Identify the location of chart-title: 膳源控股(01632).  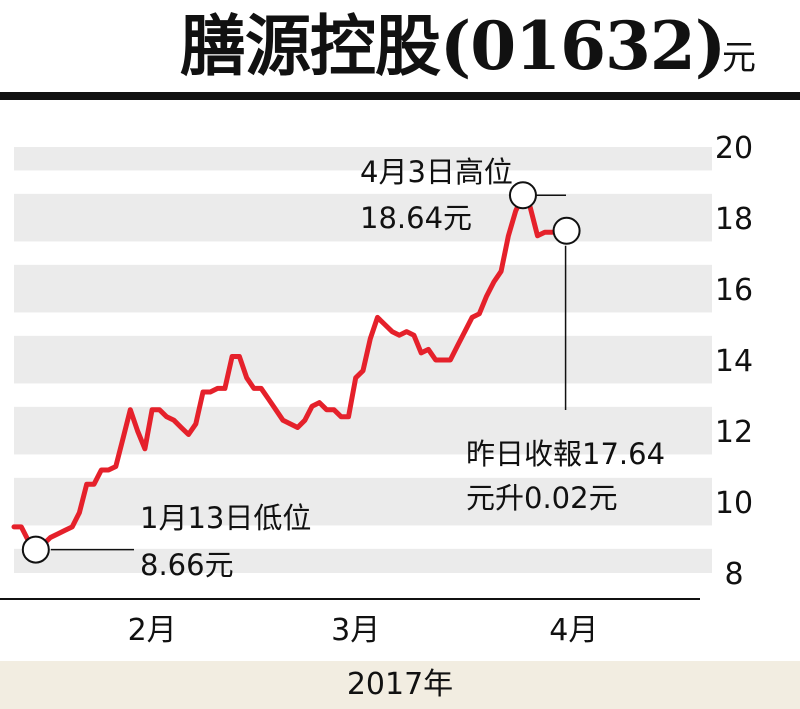
(453, 46).